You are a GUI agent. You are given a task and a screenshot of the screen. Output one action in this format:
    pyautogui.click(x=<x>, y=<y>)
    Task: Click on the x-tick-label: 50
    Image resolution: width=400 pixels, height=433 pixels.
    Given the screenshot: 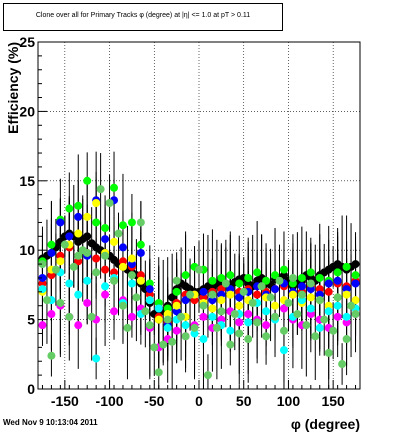 What is the action you would take?
    pyautogui.click(x=244, y=401)
    